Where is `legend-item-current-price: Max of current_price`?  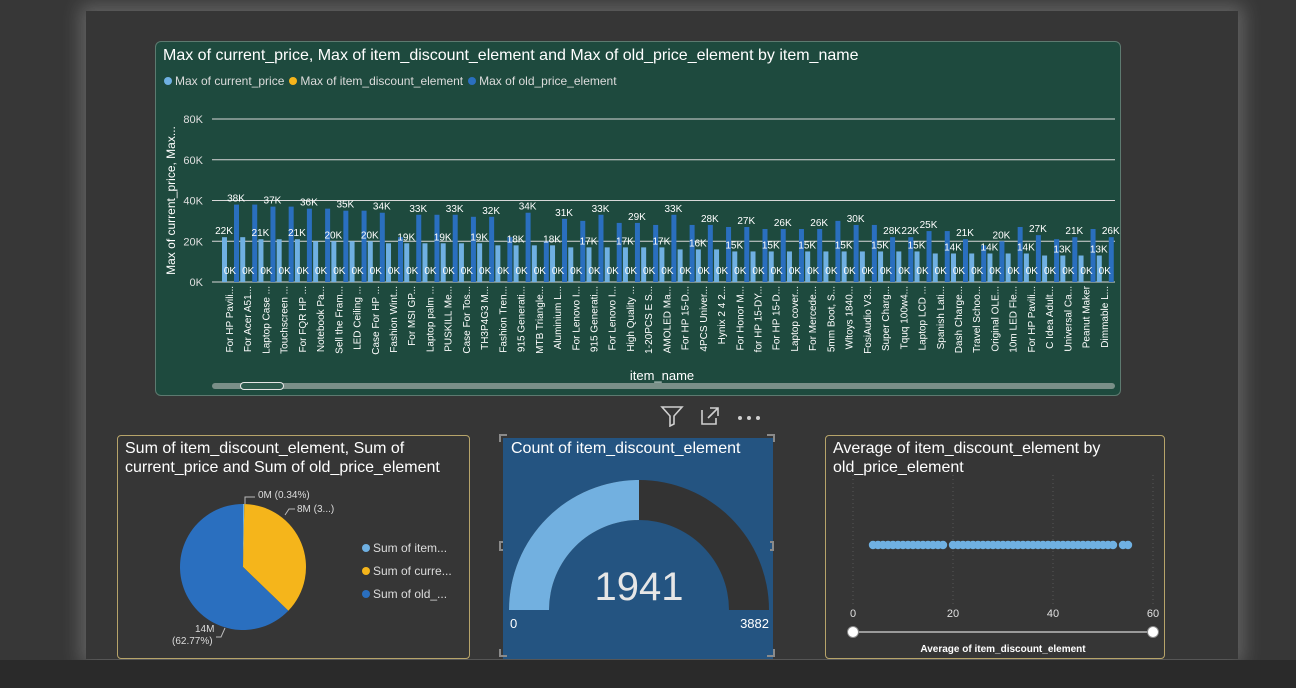
legend-item-current-price: Max of current_price is located at coordinates (224, 81).